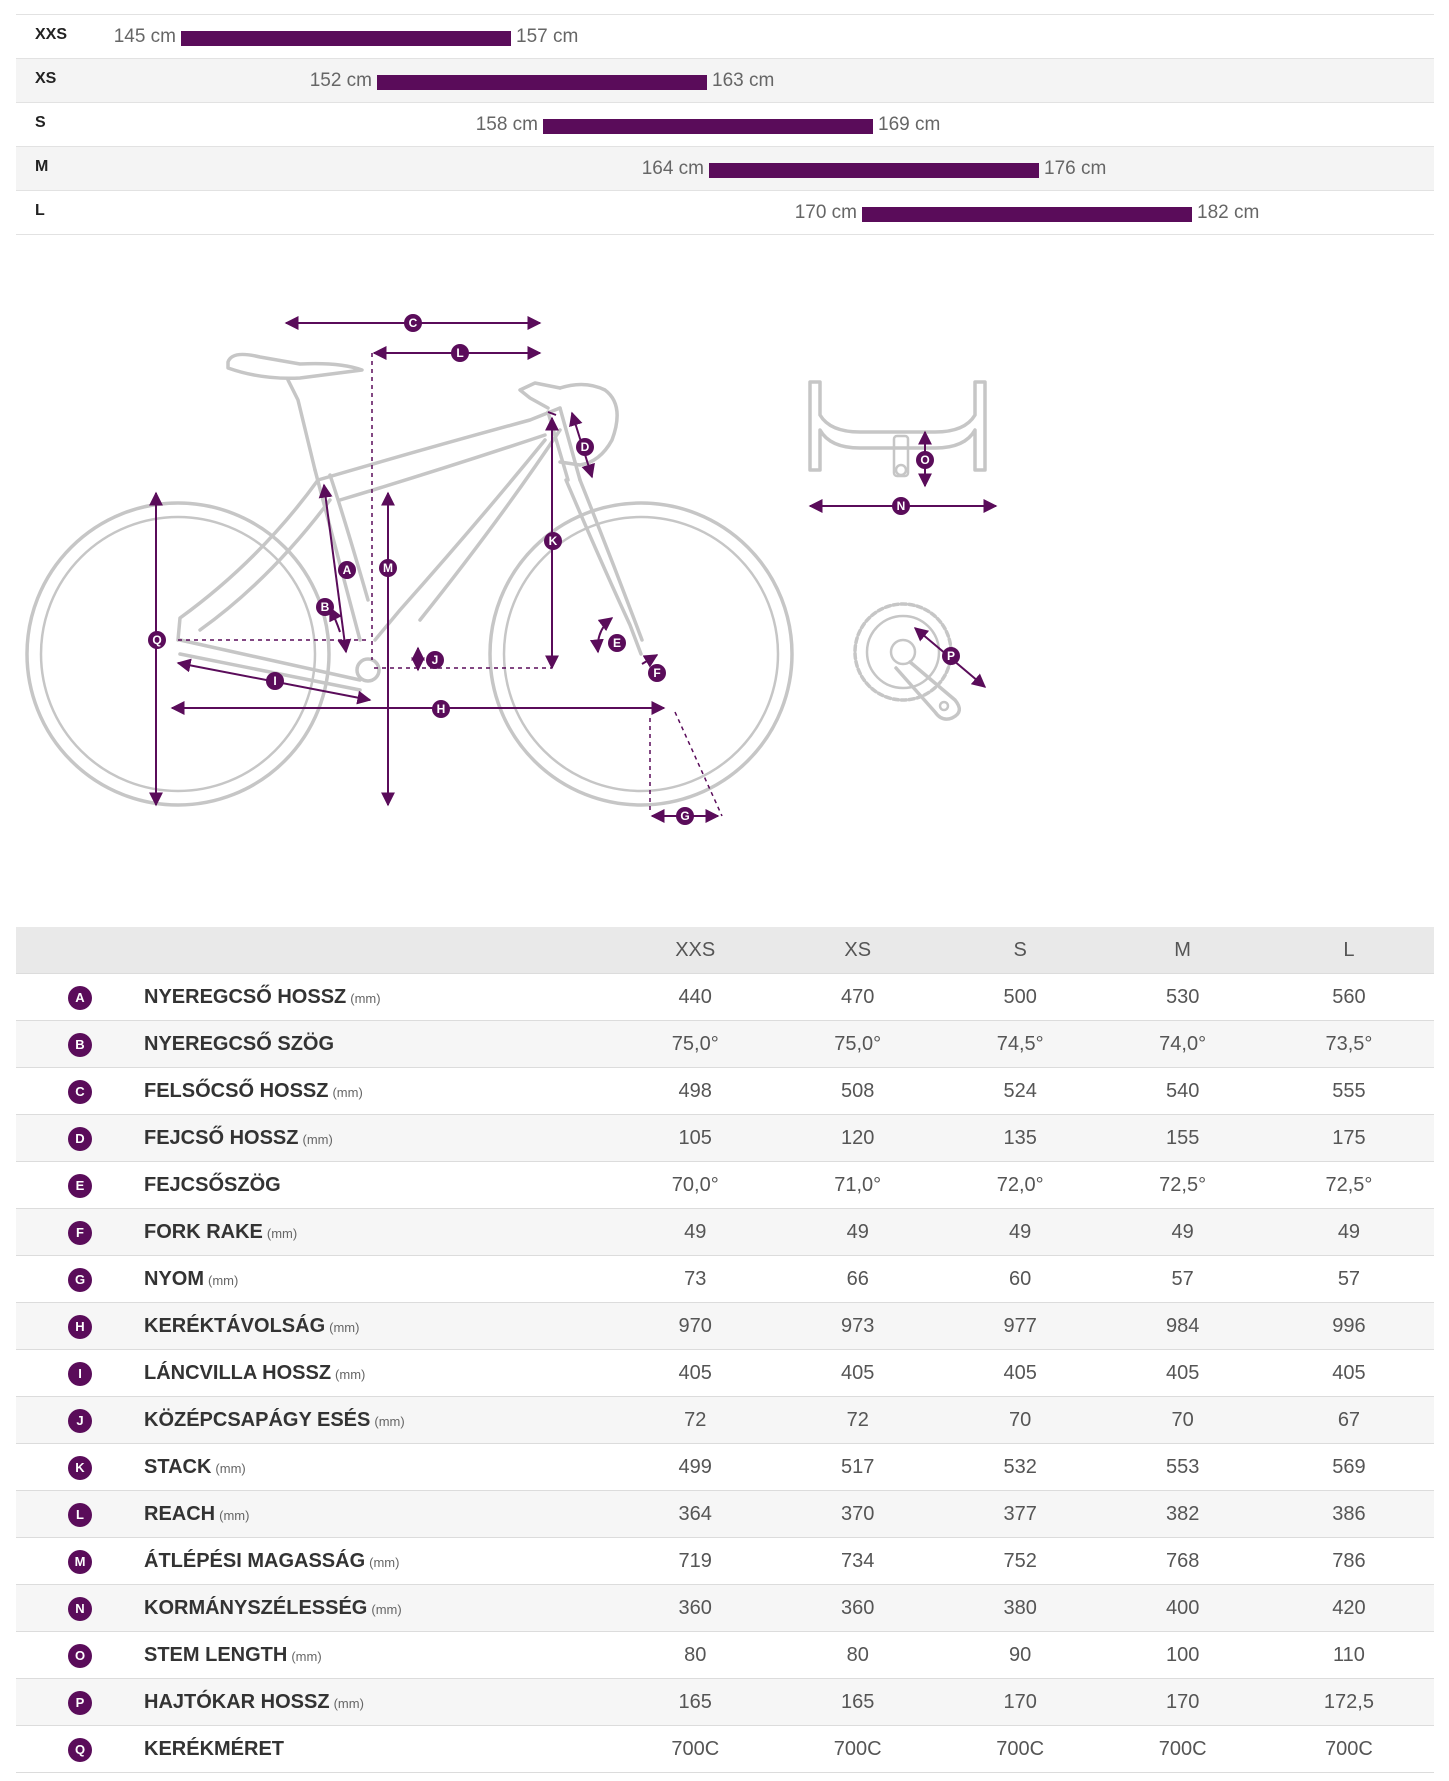 Image resolution: width=1449 pixels, height=1781 pixels. I want to click on measurement-name: NYEREGCSŐ SZÖG, so click(239, 1043).